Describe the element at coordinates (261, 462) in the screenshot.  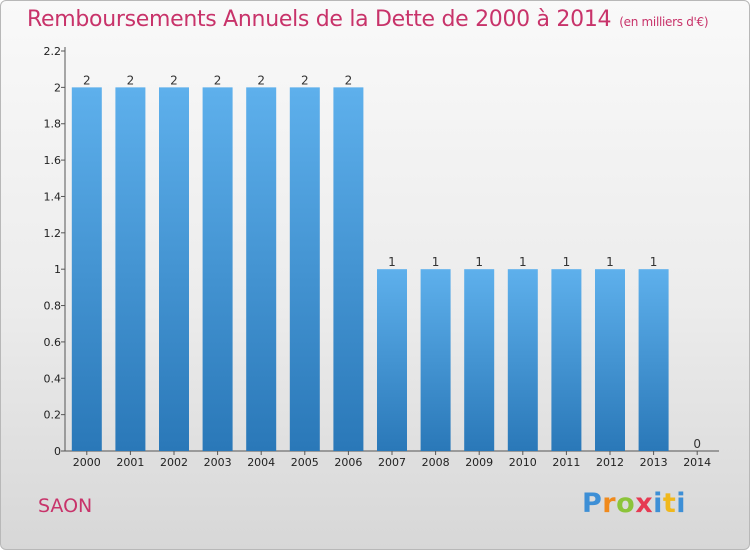
I see `x-tick-label: 2004` at that location.